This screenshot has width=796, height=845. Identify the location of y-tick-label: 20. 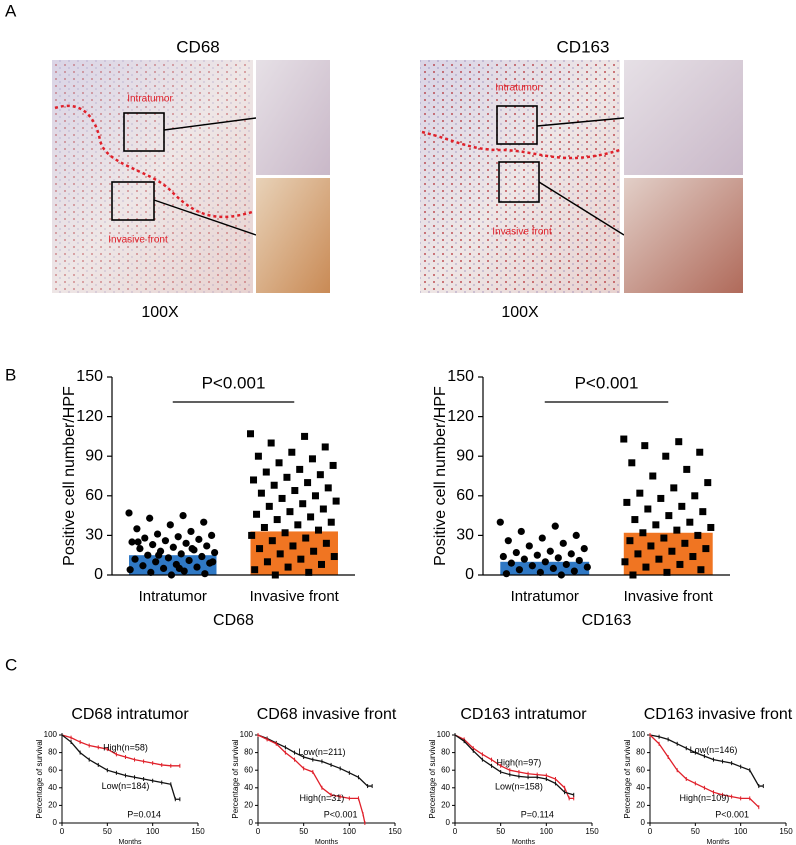
(248, 805).